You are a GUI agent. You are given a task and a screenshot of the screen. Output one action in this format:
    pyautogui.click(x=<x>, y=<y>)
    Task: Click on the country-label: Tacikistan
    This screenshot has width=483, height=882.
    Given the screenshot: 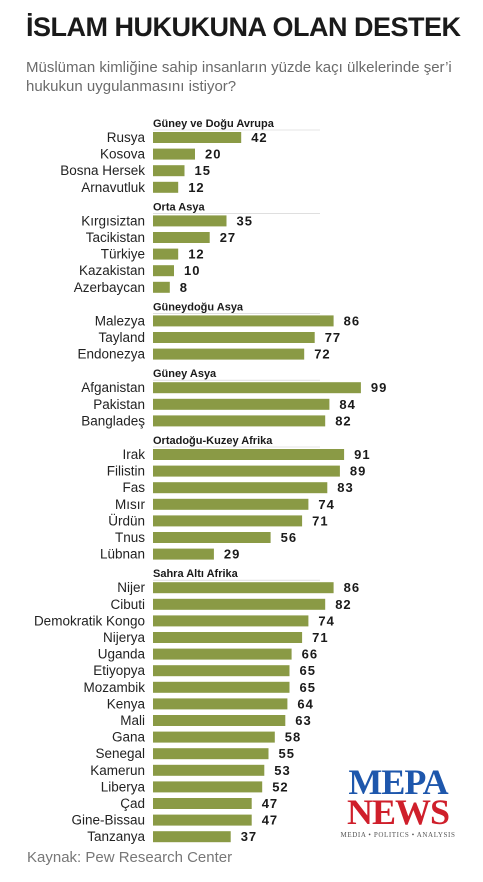 What is the action you would take?
    pyautogui.click(x=115, y=237)
    